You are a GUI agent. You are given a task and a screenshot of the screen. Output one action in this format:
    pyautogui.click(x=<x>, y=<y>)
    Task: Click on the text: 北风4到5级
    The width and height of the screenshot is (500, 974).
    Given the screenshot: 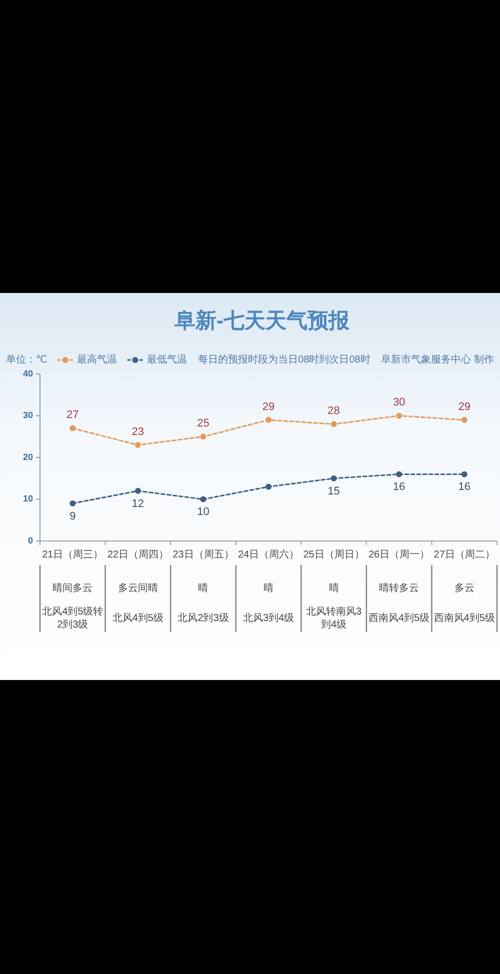 What is the action you would take?
    pyautogui.click(x=138, y=618)
    